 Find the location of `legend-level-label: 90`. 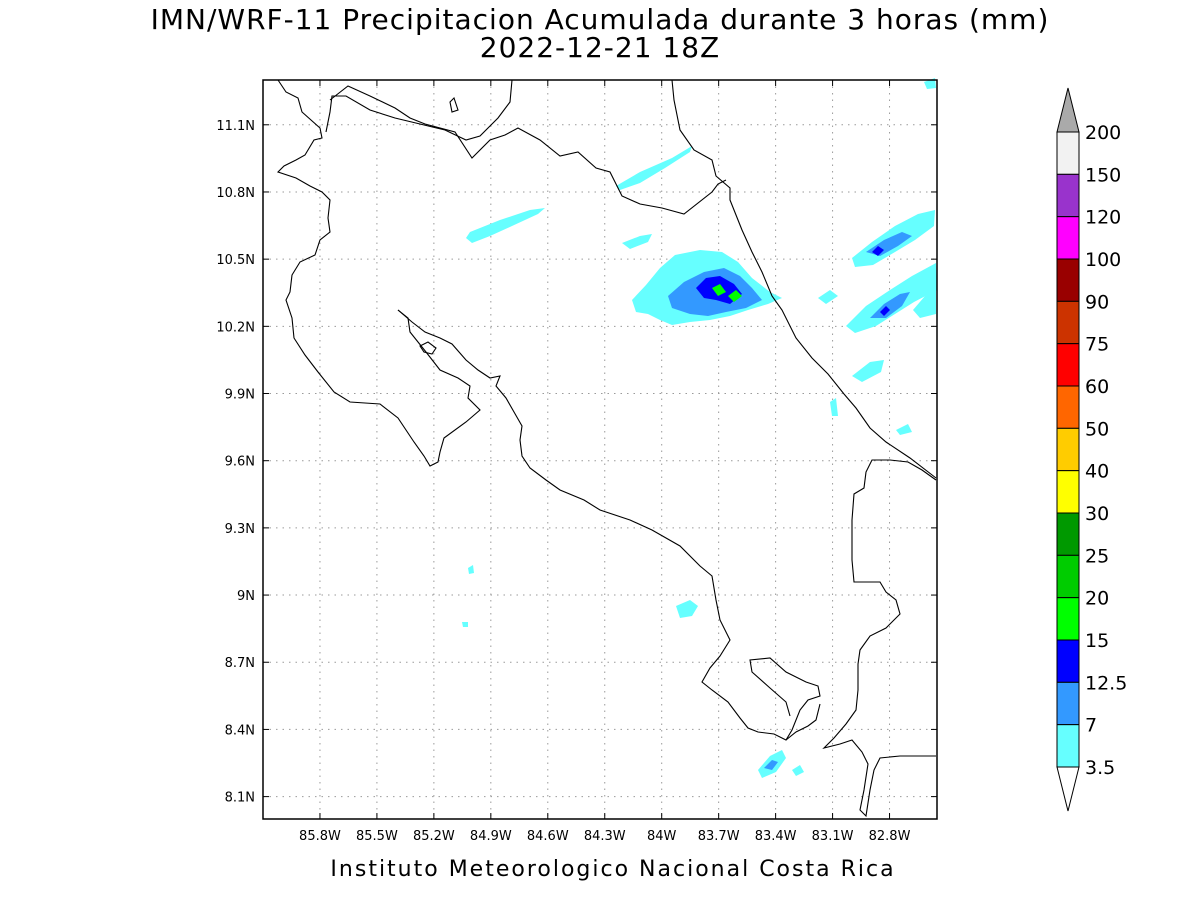

legend-level-label: 90 is located at coordinates (1097, 302).